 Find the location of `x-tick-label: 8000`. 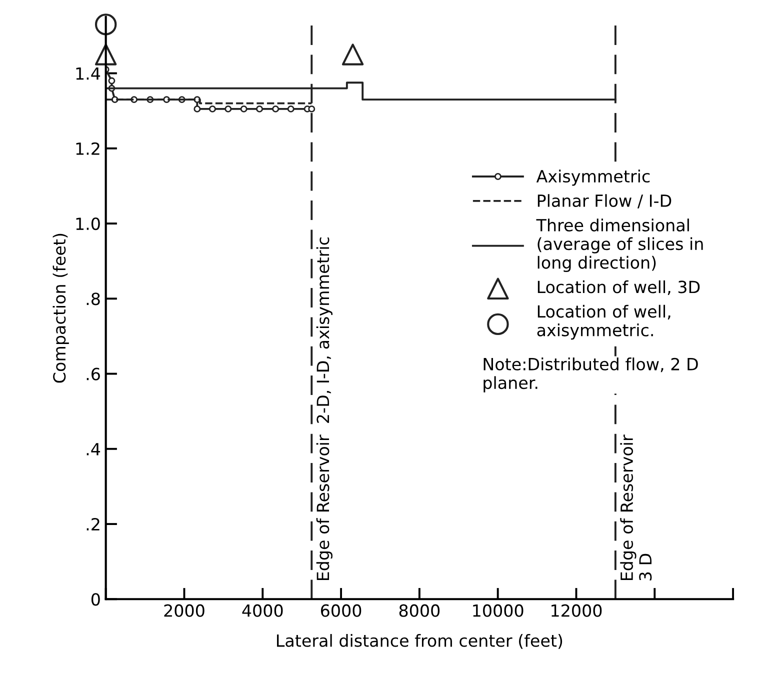

x-tick-label: 8000 is located at coordinates (419, 610).